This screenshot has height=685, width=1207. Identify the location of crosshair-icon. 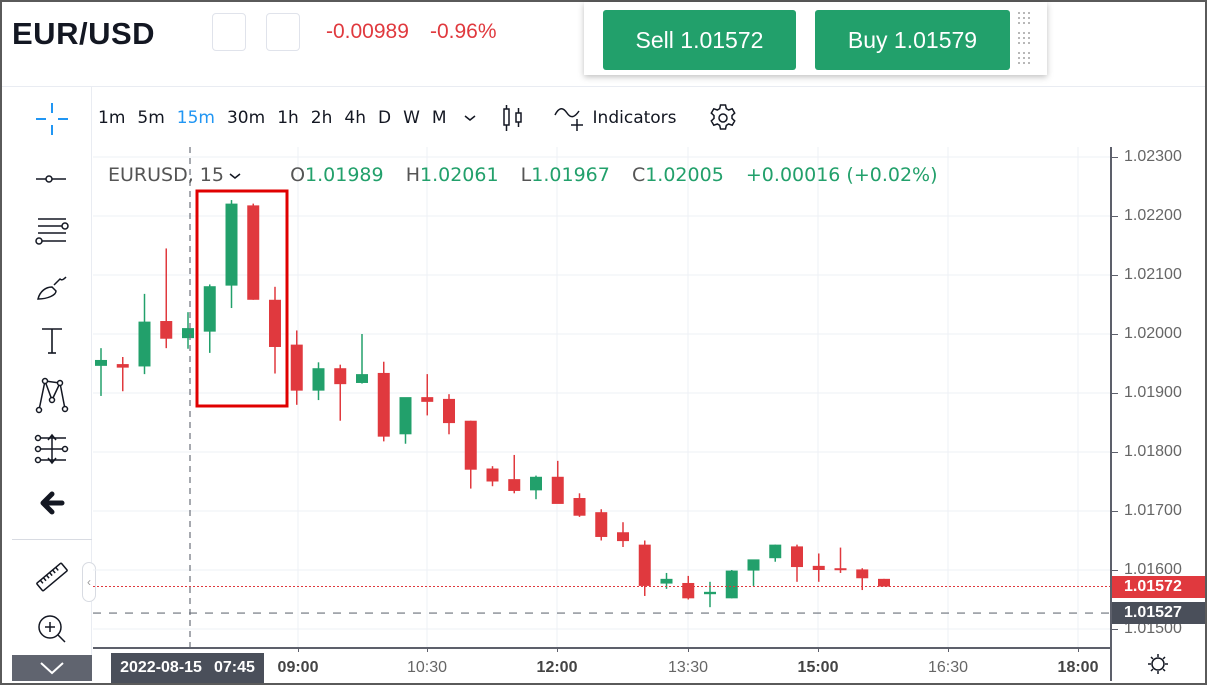
(52, 119).